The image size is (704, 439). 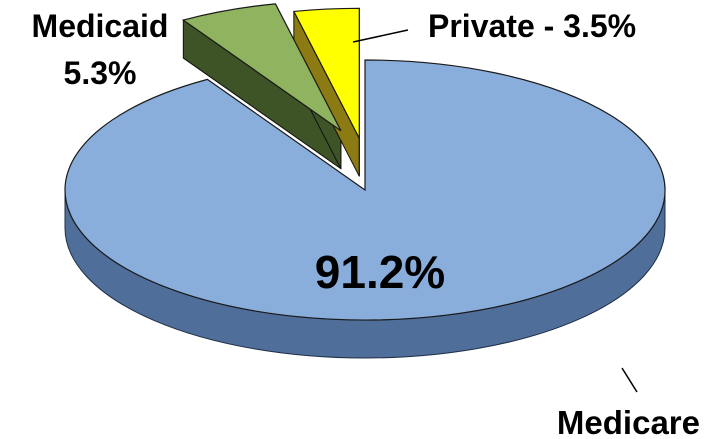 I want to click on medicare-label: Medicare, so click(x=628, y=421).